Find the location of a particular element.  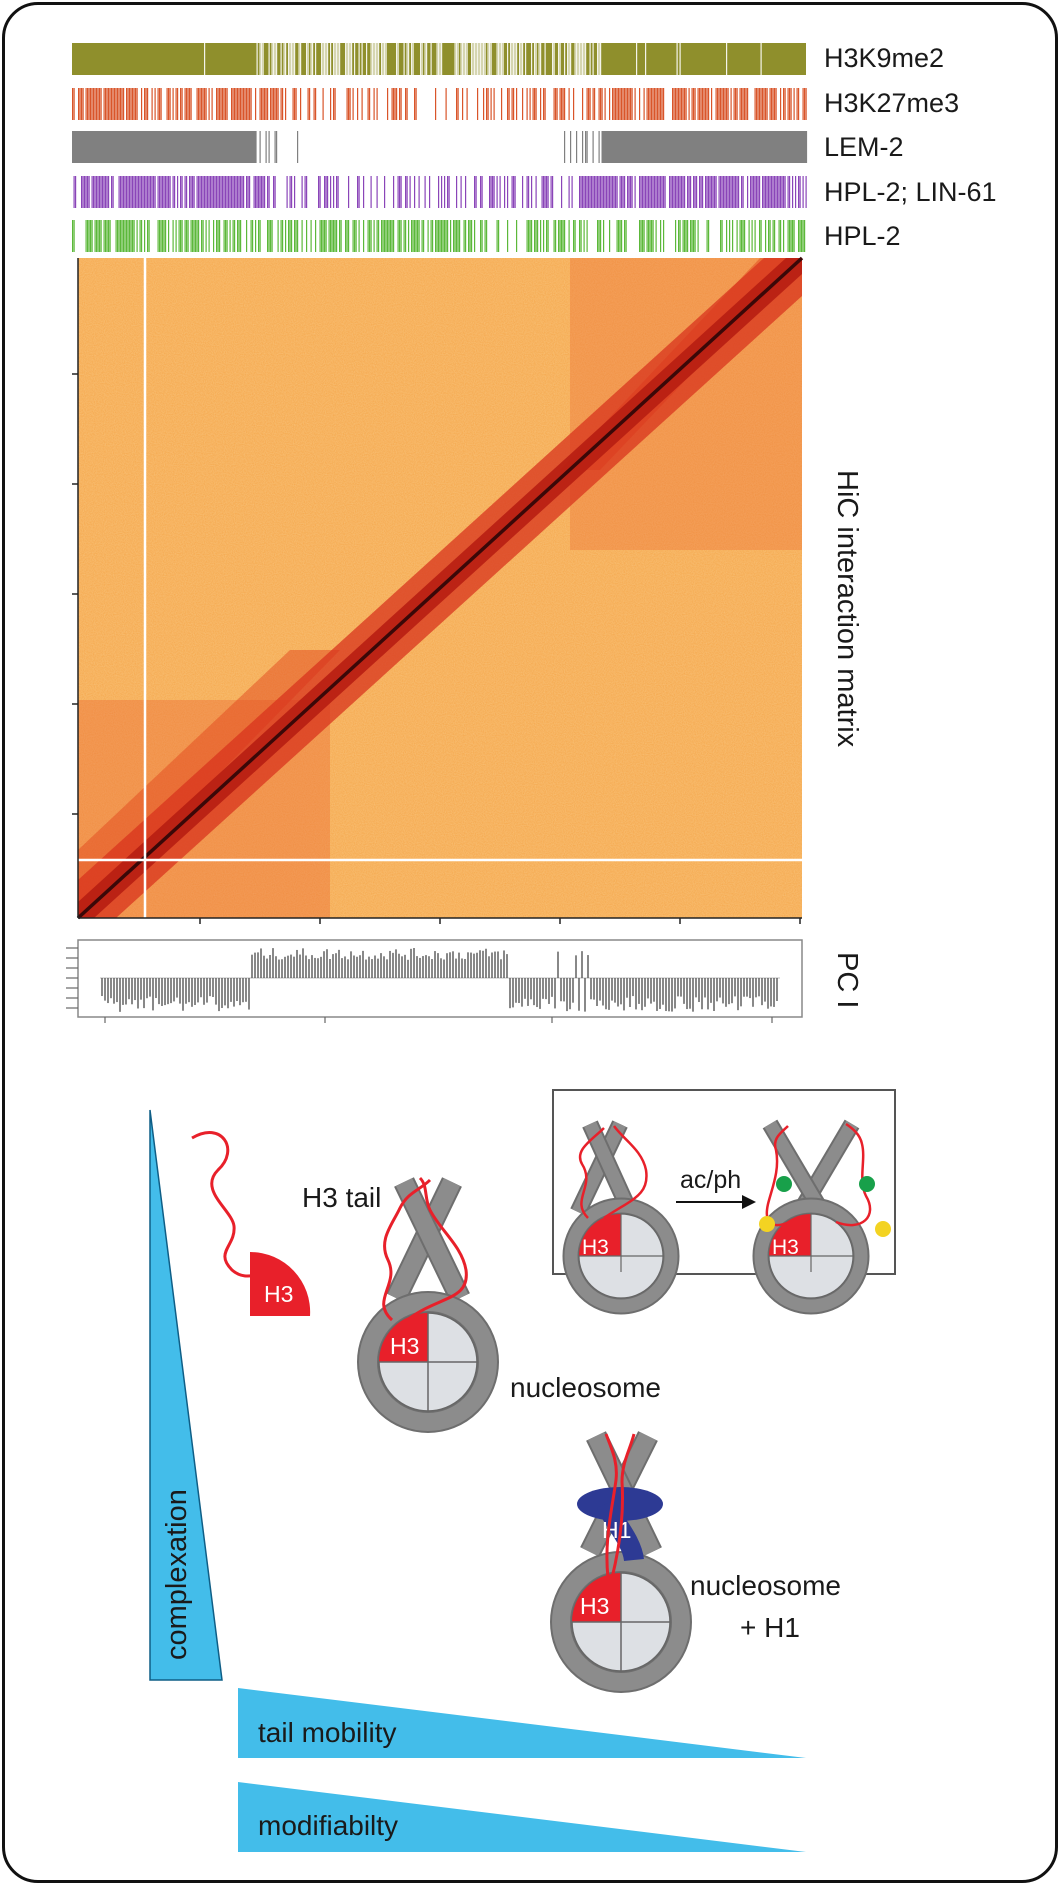

track-h3k9me2: H3K9me2 is located at coordinates (508, 59).